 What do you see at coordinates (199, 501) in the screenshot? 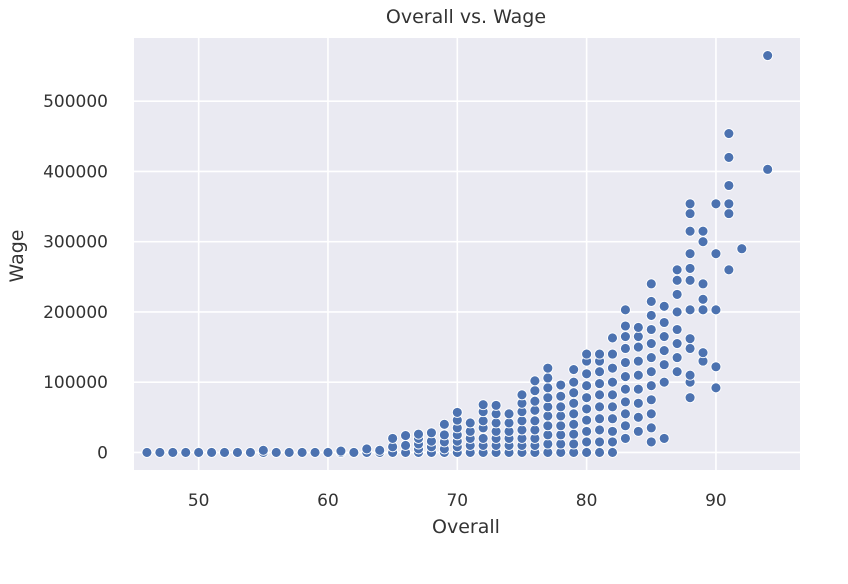
I see `x-tick-label: 50` at bounding box center [199, 501].